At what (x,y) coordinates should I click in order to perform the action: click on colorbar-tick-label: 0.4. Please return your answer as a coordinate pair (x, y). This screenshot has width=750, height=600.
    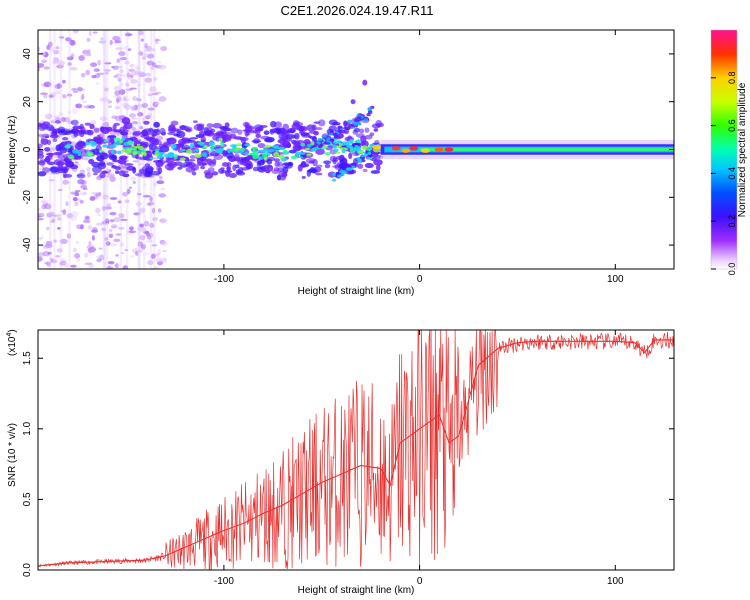
    Looking at the image, I should click on (732, 173).